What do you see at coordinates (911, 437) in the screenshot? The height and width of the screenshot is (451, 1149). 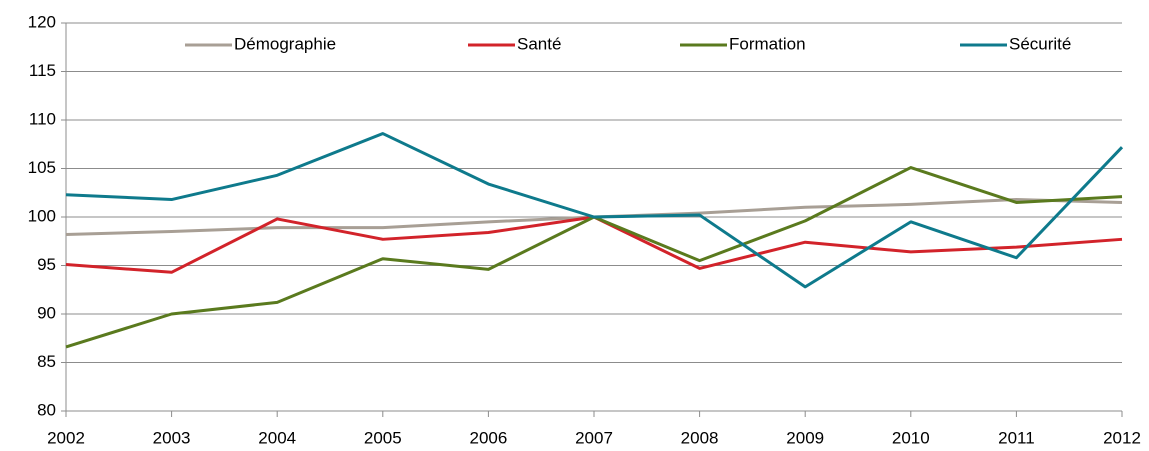 I see `x-tick-label: 2010` at bounding box center [911, 437].